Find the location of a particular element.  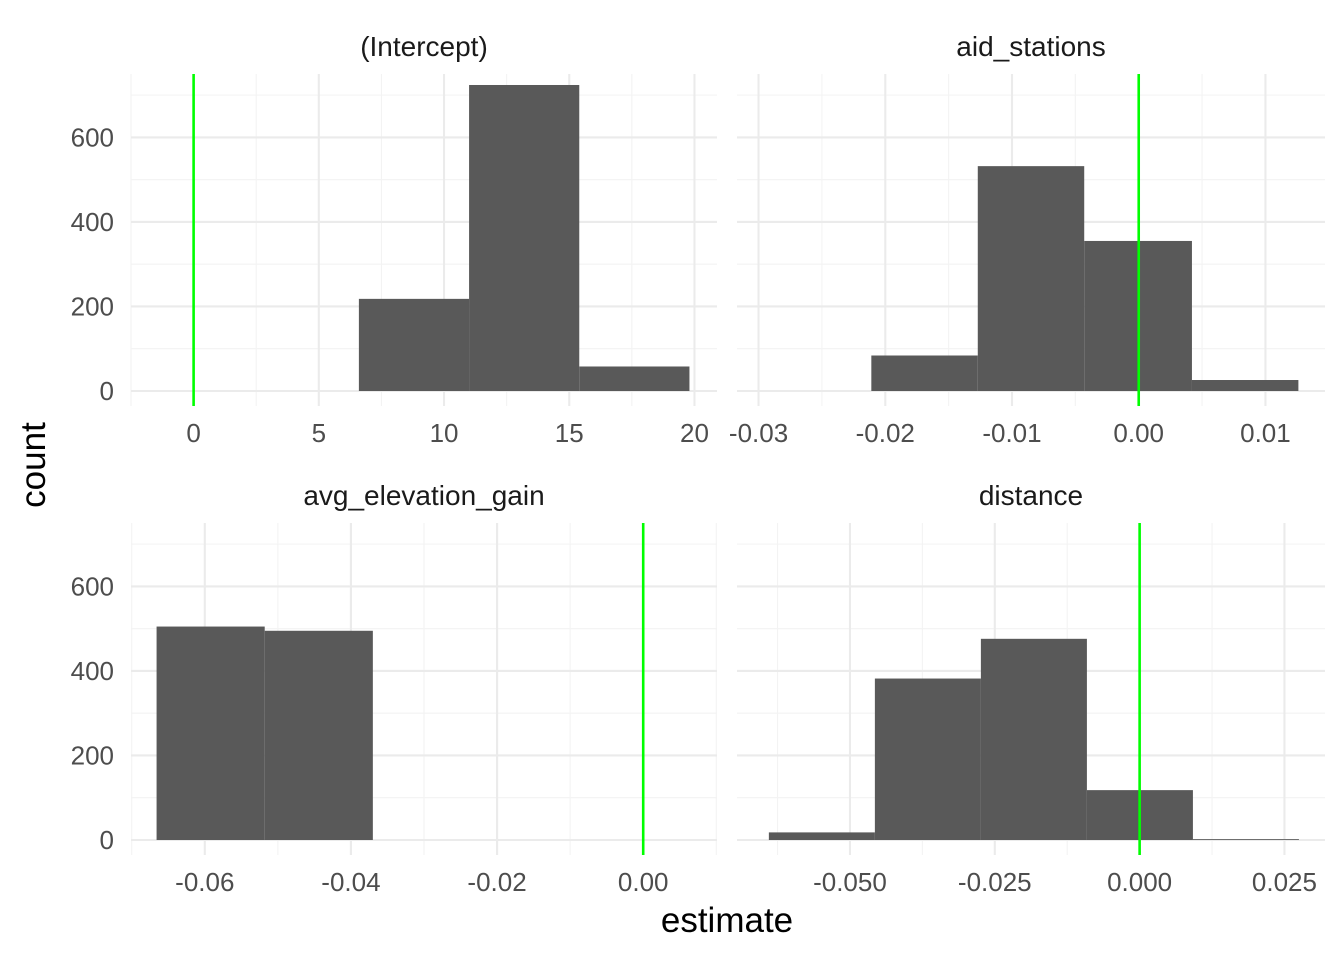

panel-title: avg_elevation_gain is located at coordinates (423, 495).